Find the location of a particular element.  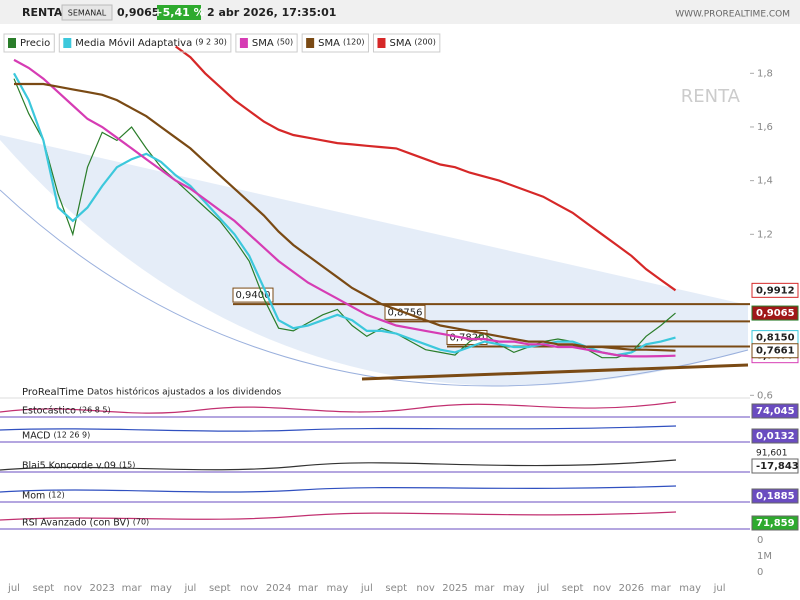

last-value-label: 0,7661 is located at coordinates (775, 351).